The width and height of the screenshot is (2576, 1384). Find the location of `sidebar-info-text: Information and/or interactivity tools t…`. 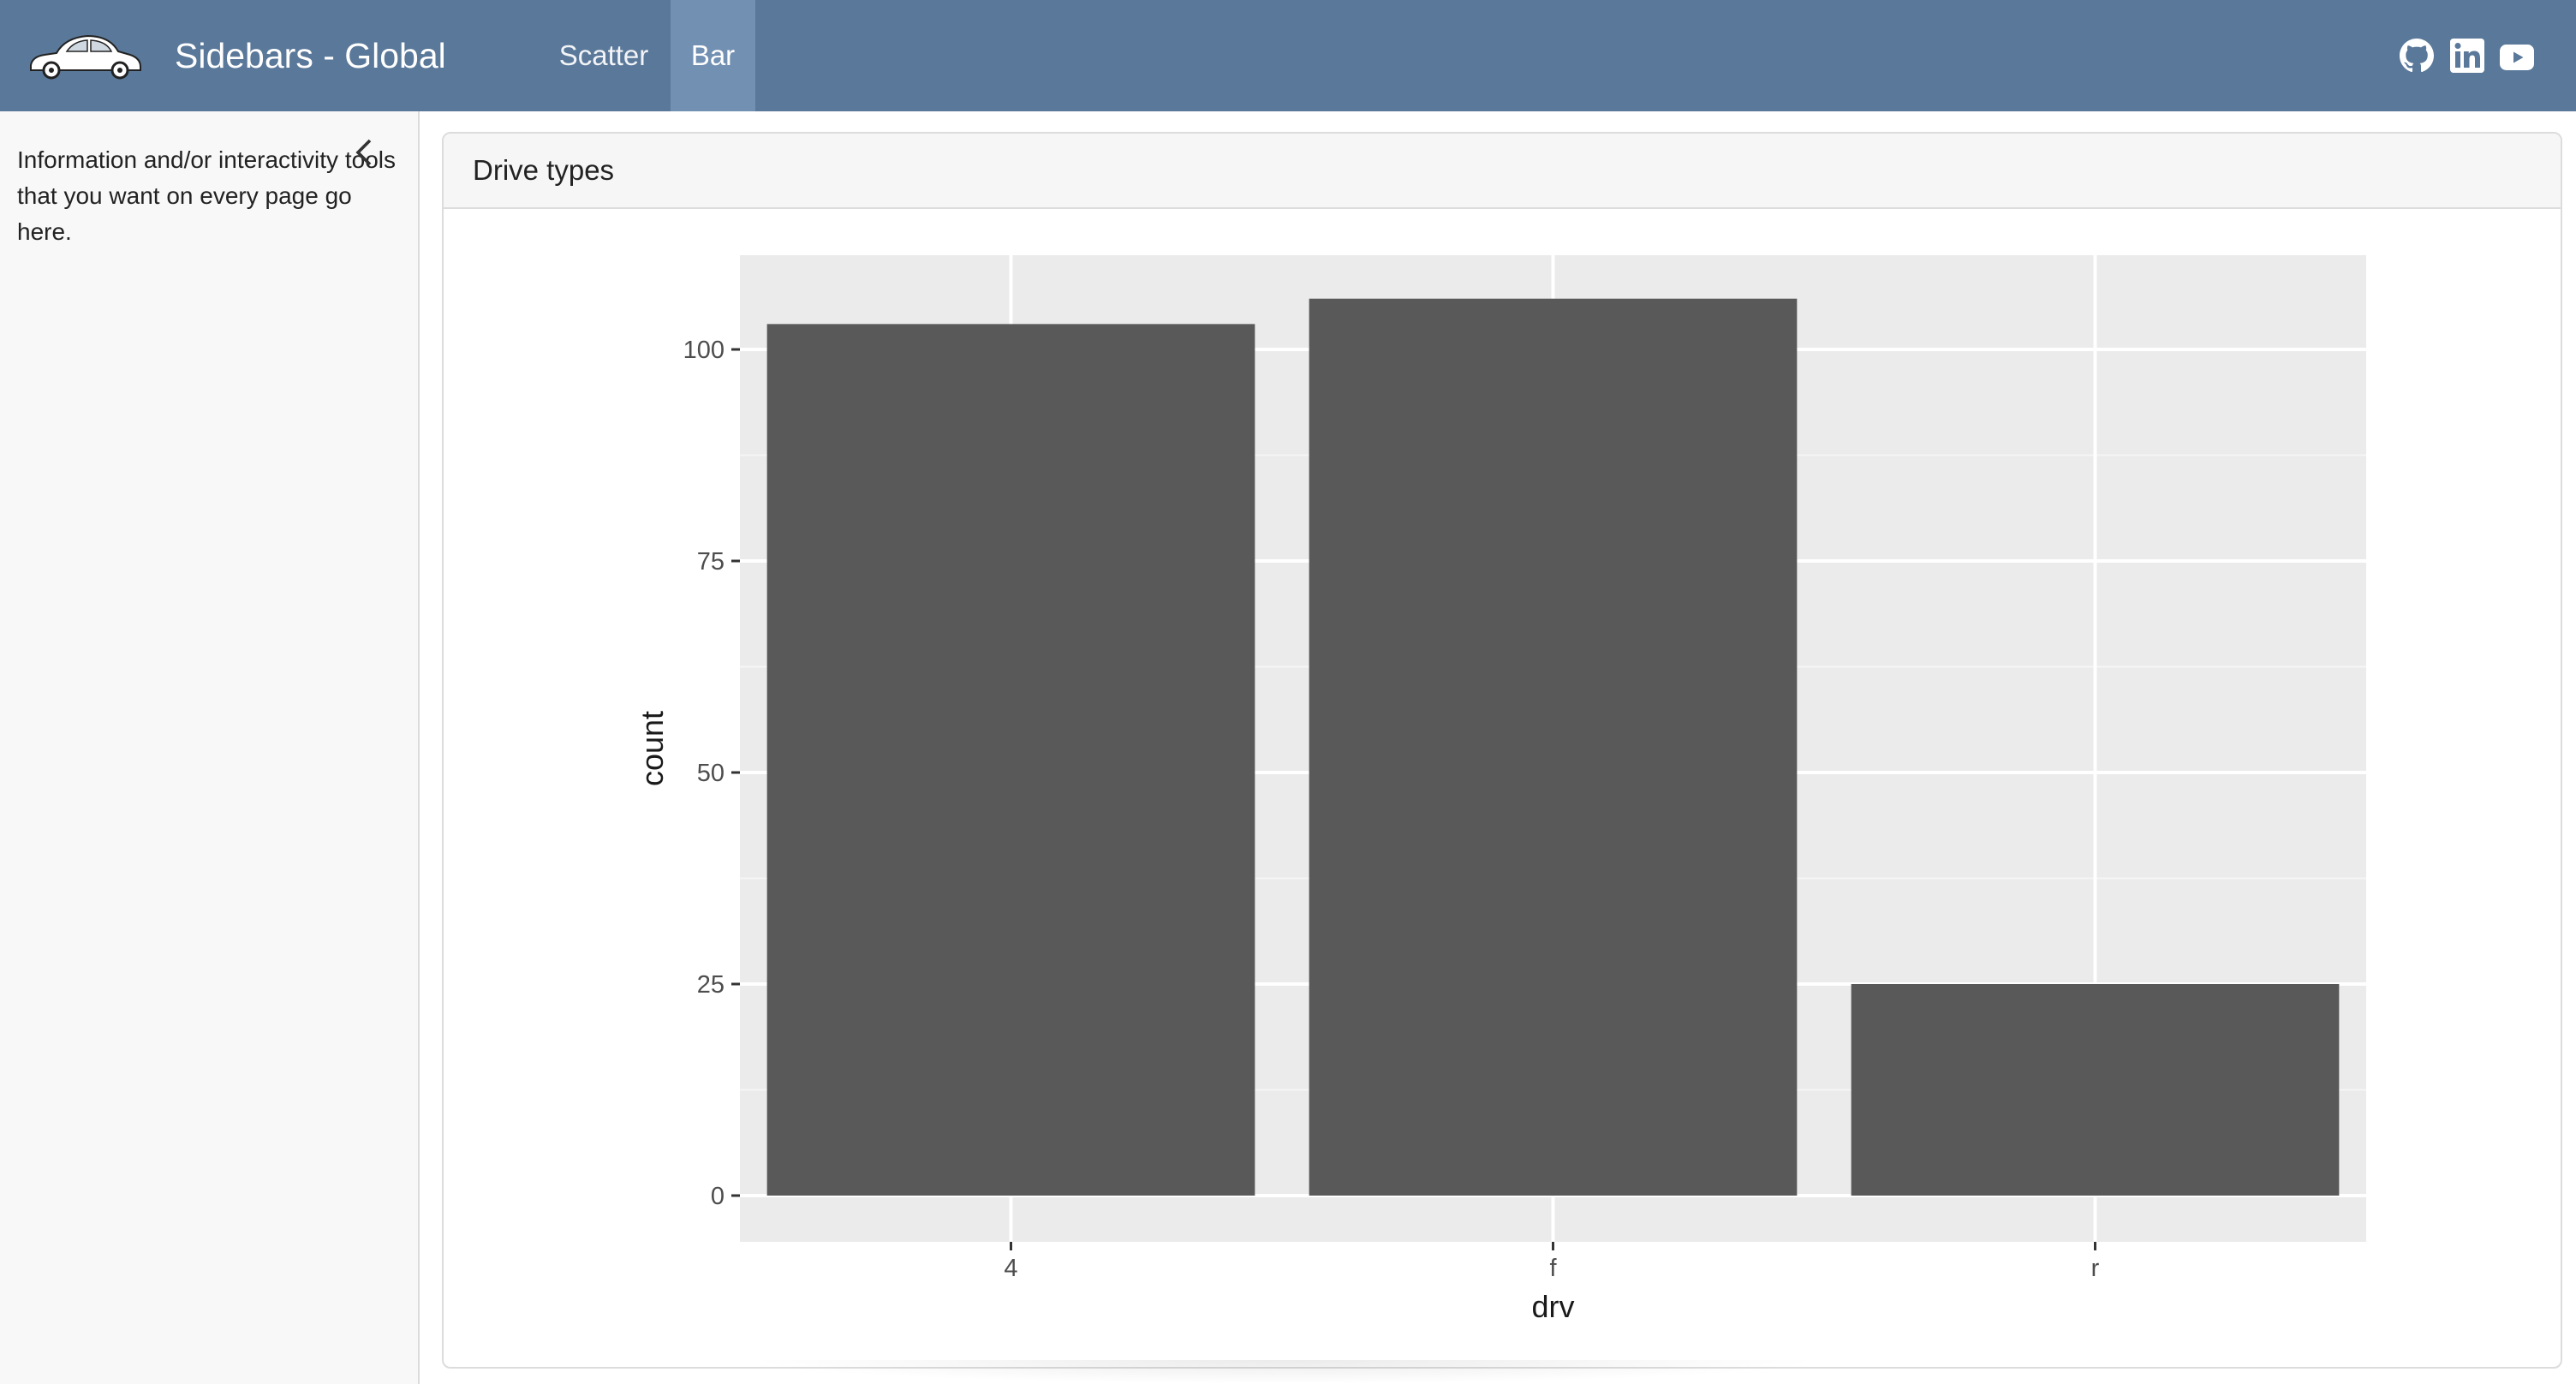

sidebar-info-text: Information and/or interactivity tools t… is located at coordinates (206, 195).